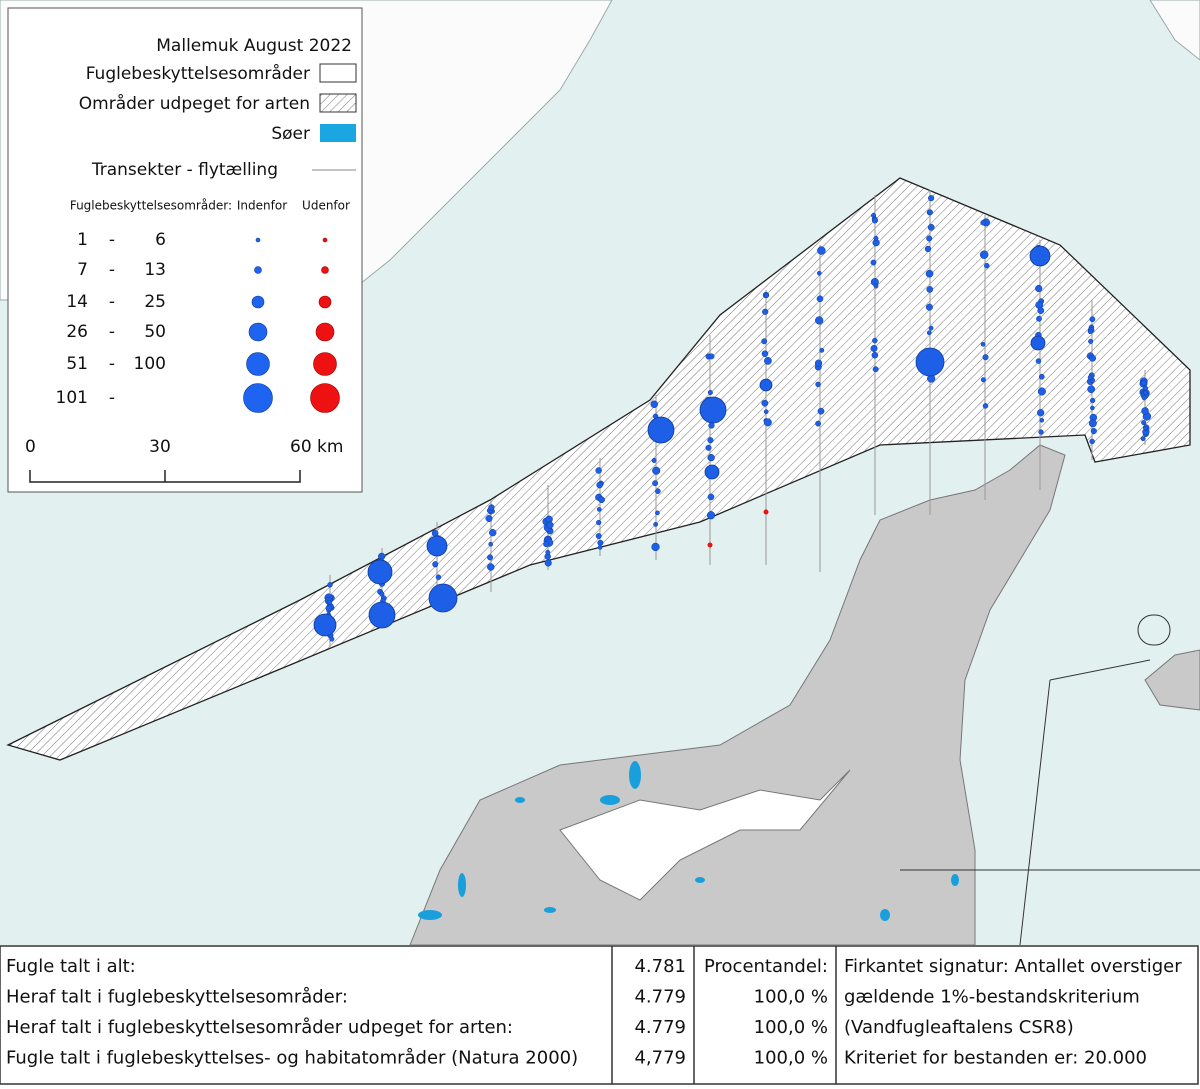 Image resolution: width=1200 pixels, height=1089 pixels. Describe the element at coordinates (1172, 680) in the screenshot. I see `land-island` at that location.